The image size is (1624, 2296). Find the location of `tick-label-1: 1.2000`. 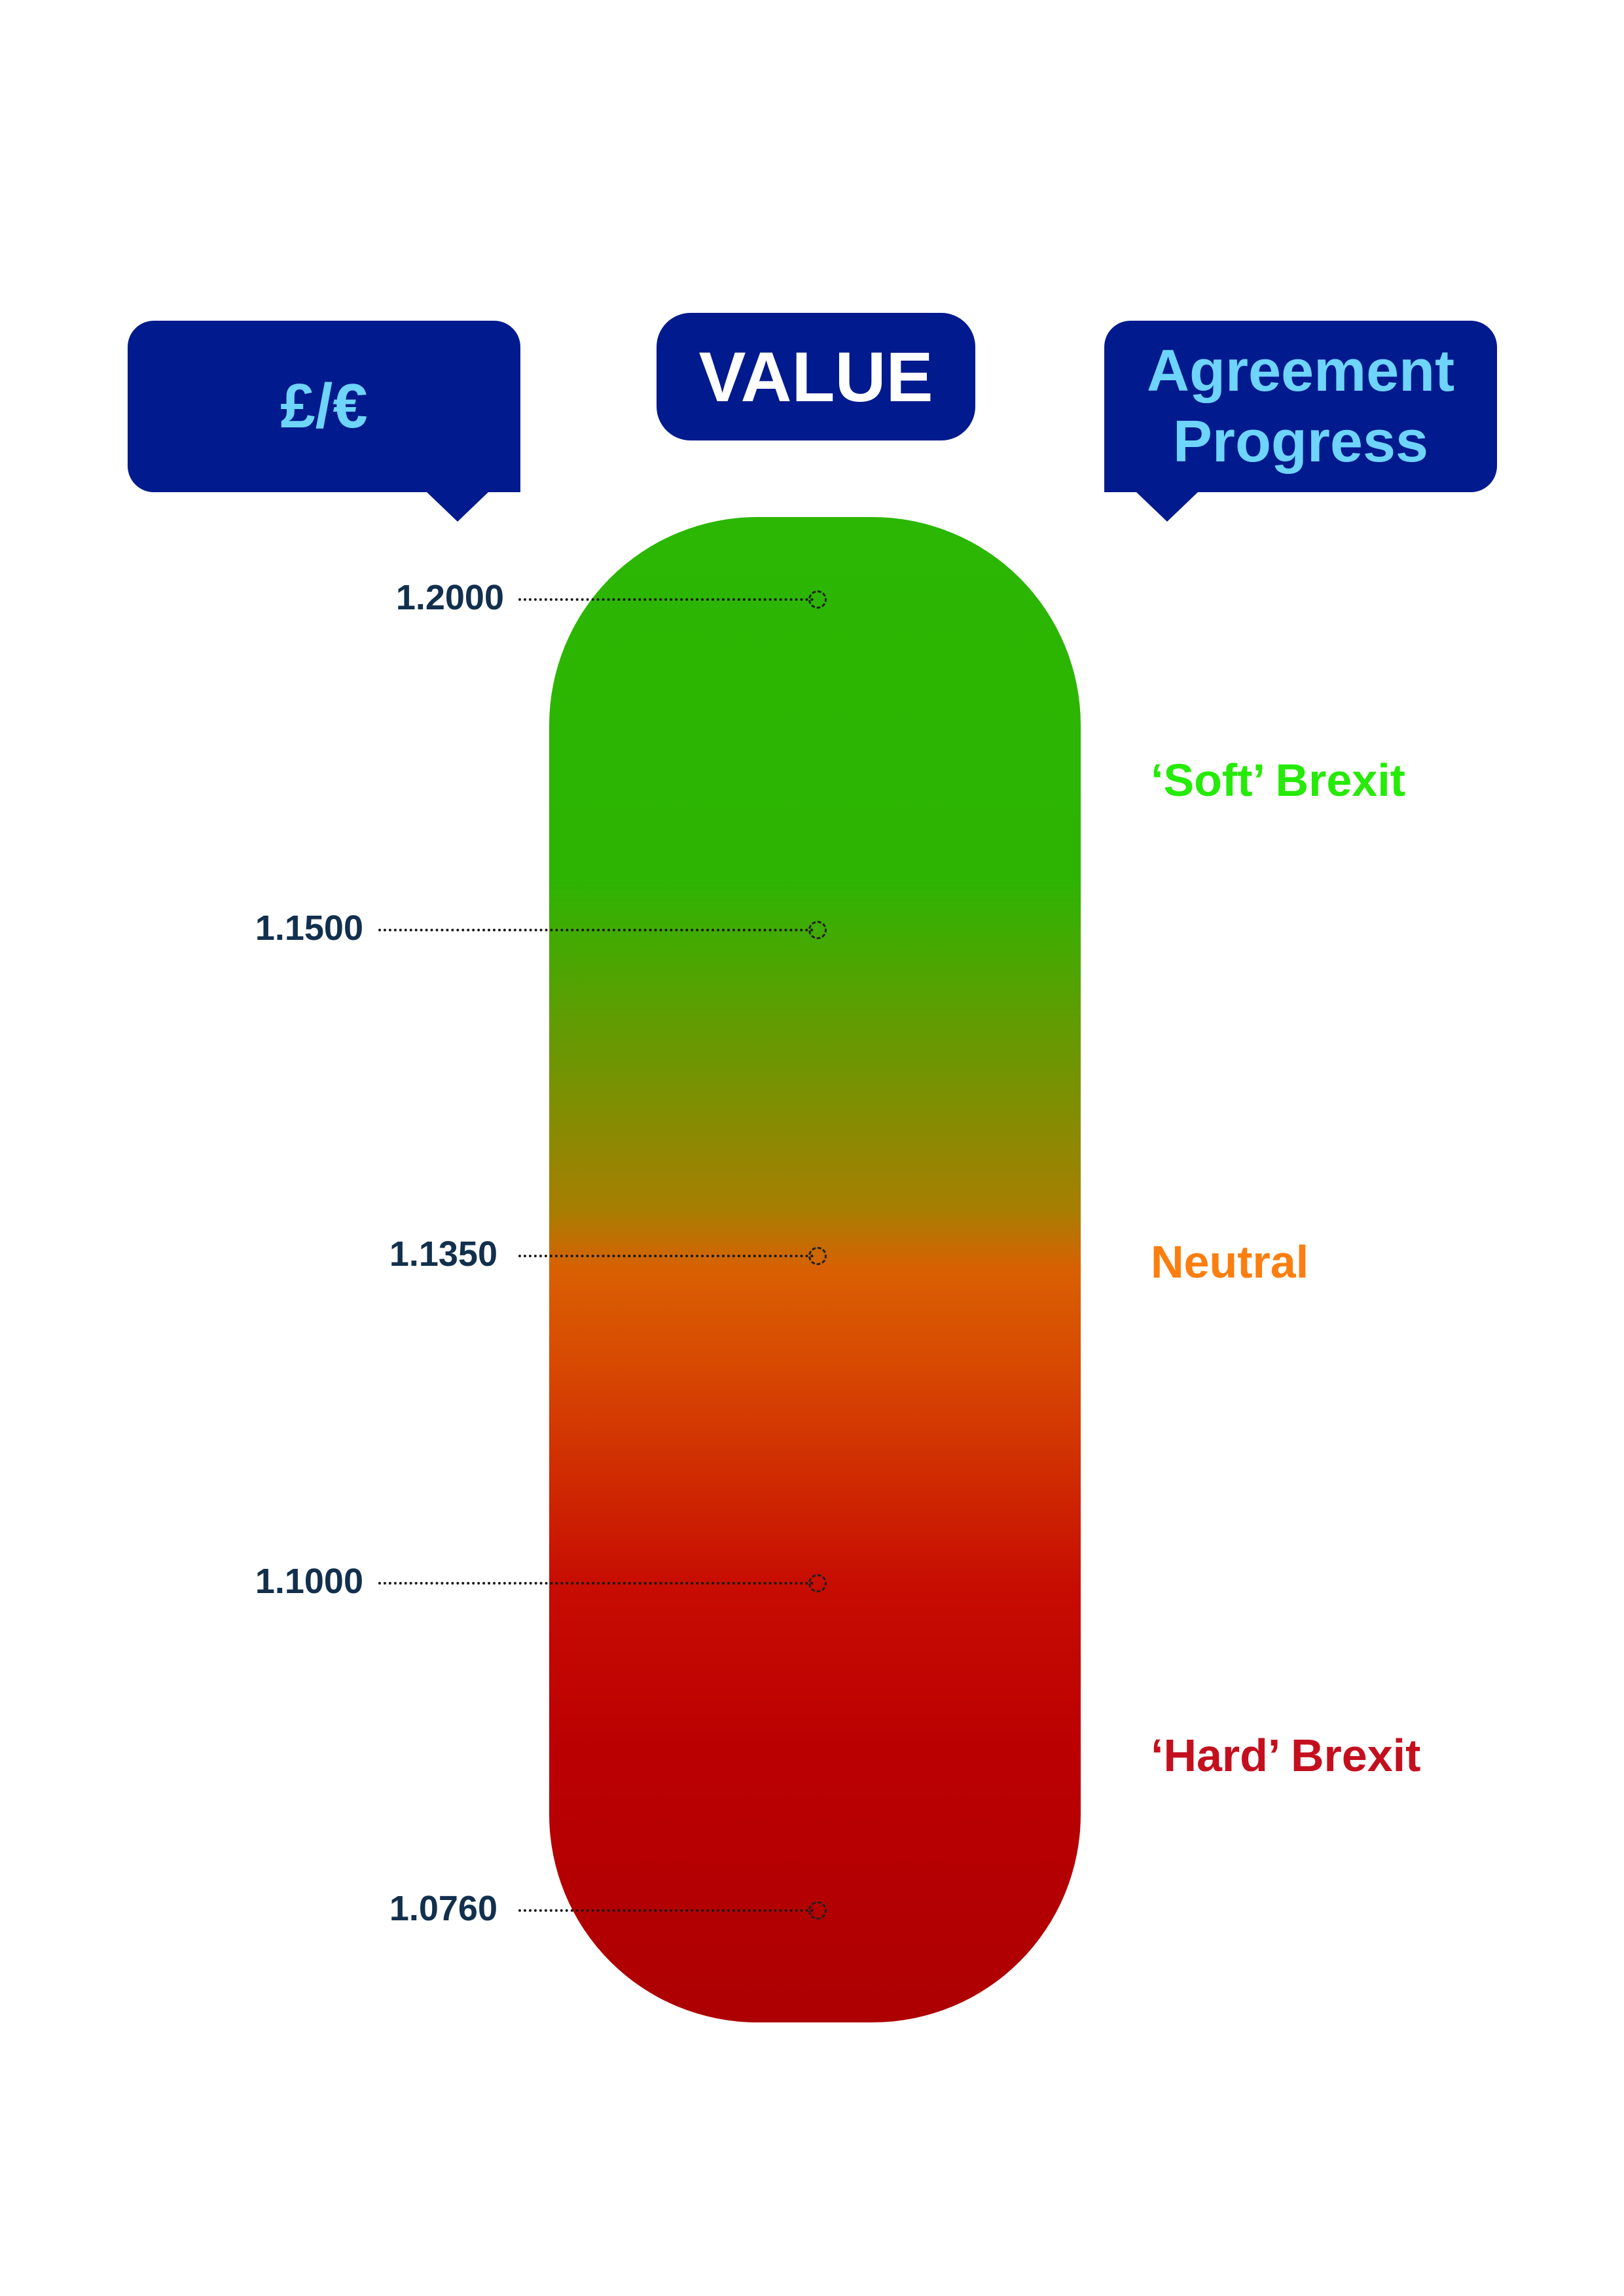

tick-label-1: 1.2000 is located at coordinates (449, 597).